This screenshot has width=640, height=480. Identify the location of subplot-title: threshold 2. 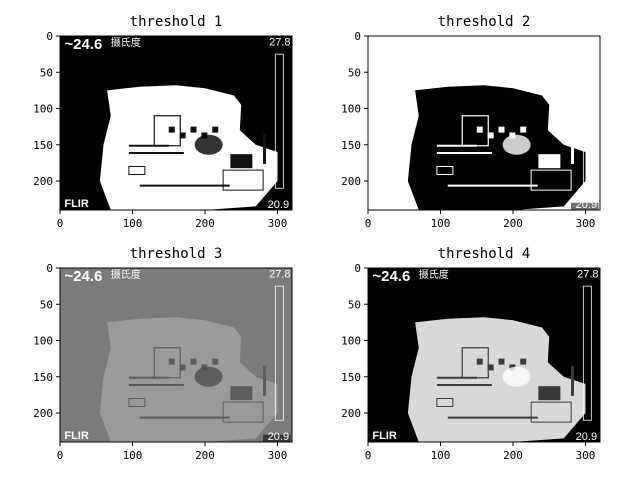
(484, 22).